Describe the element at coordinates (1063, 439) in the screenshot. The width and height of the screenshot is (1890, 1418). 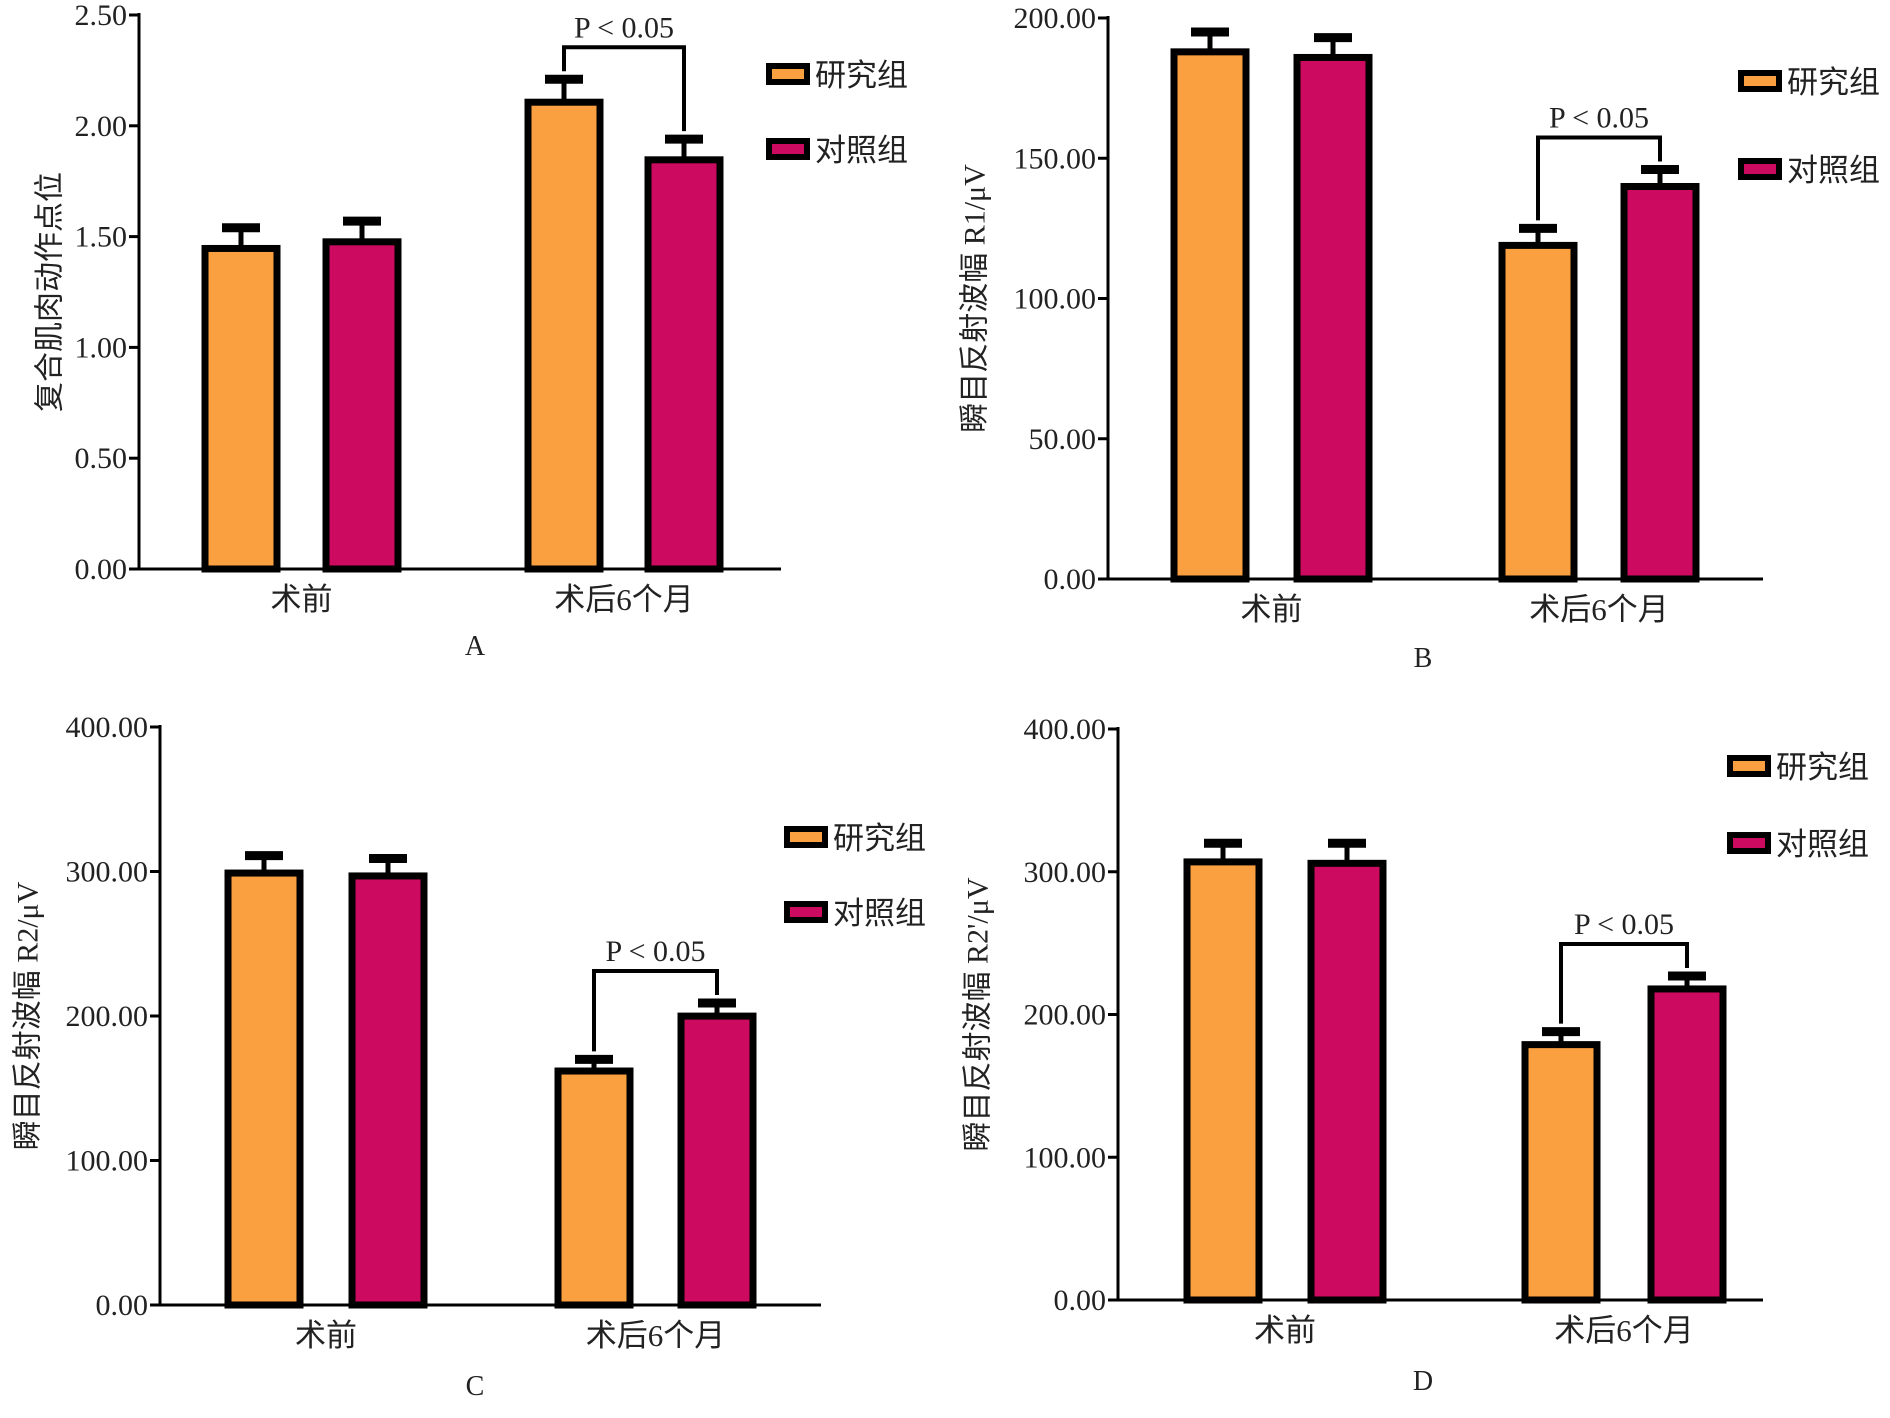
I see `y-tick-label: 50.00` at that location.